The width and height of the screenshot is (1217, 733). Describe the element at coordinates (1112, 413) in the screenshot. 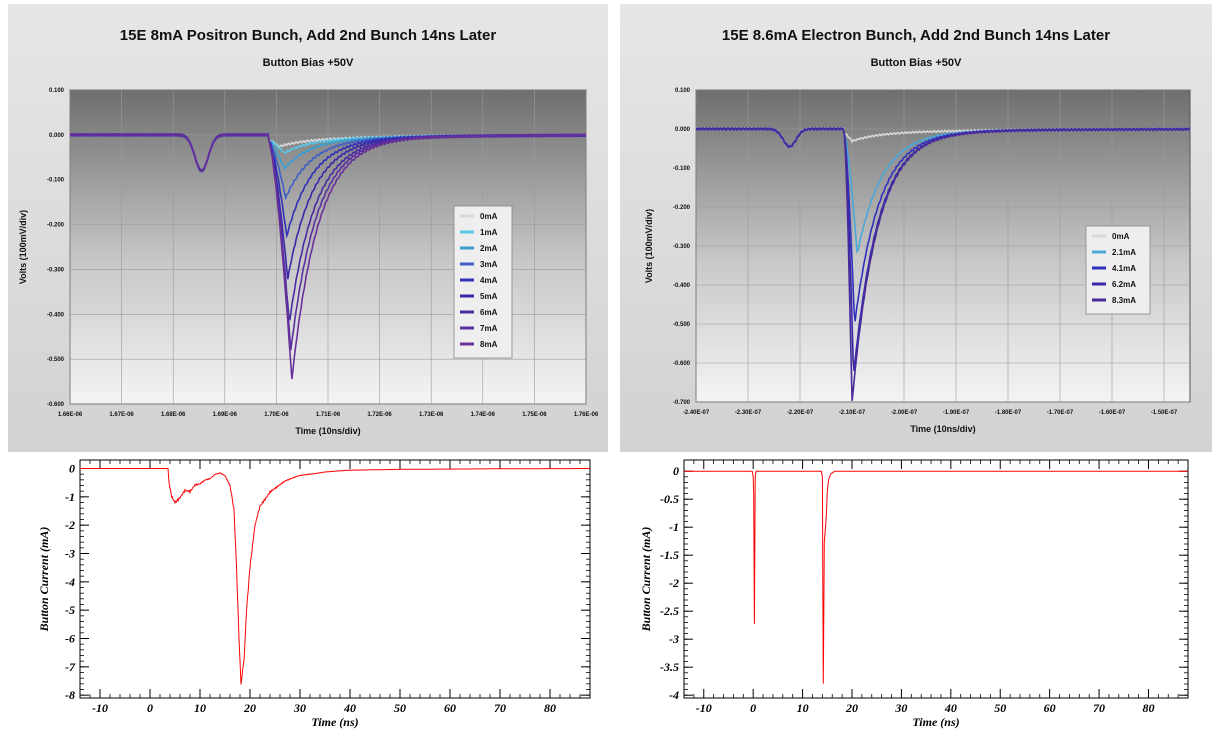

I see `x-tick-label: -1.60E-07` at that location.